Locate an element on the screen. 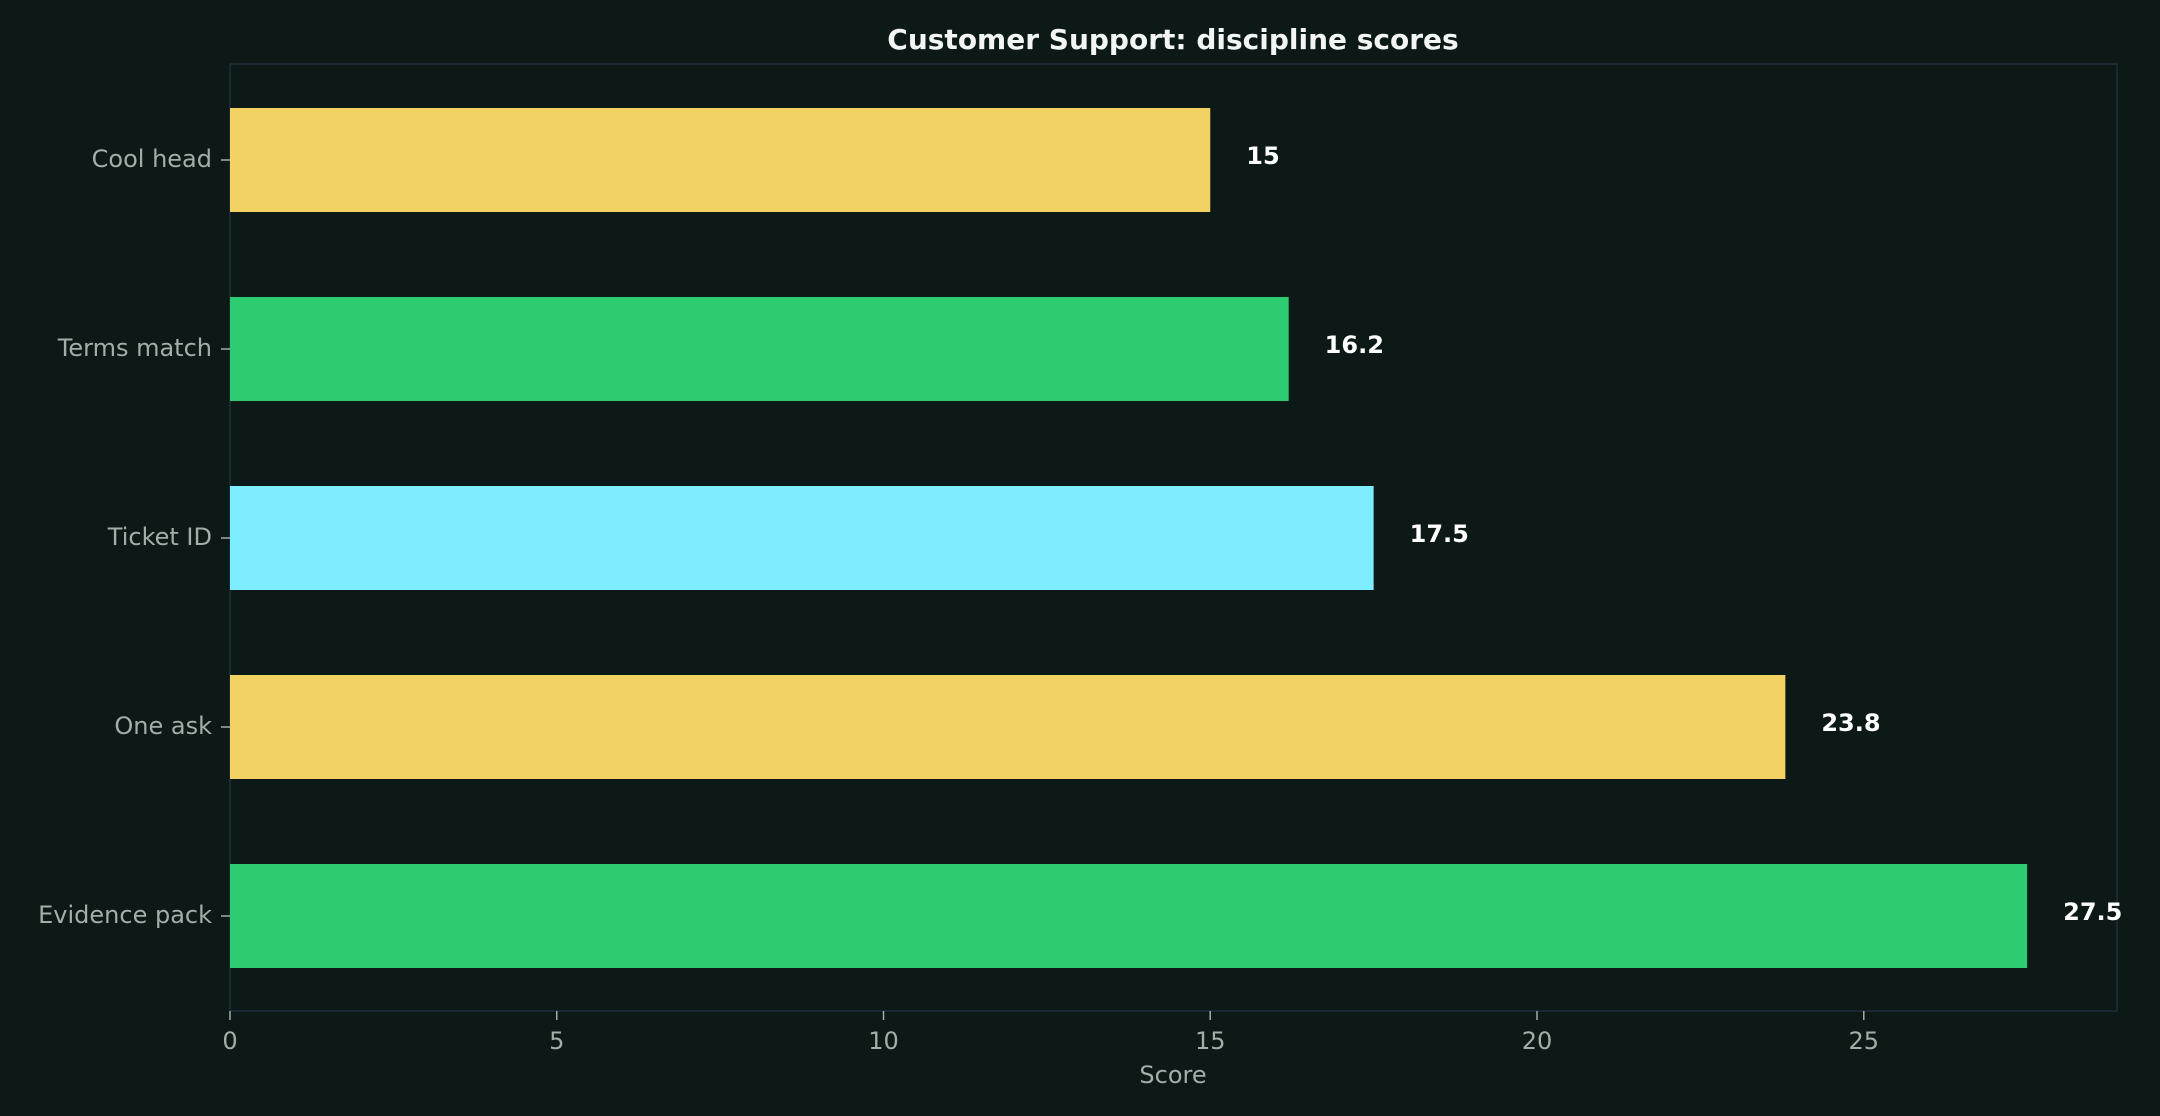 Image resolution: width=2160 pixels, height=1116 pixels. y-tick-label: Ticket ID is located at coordinates (159, 537).